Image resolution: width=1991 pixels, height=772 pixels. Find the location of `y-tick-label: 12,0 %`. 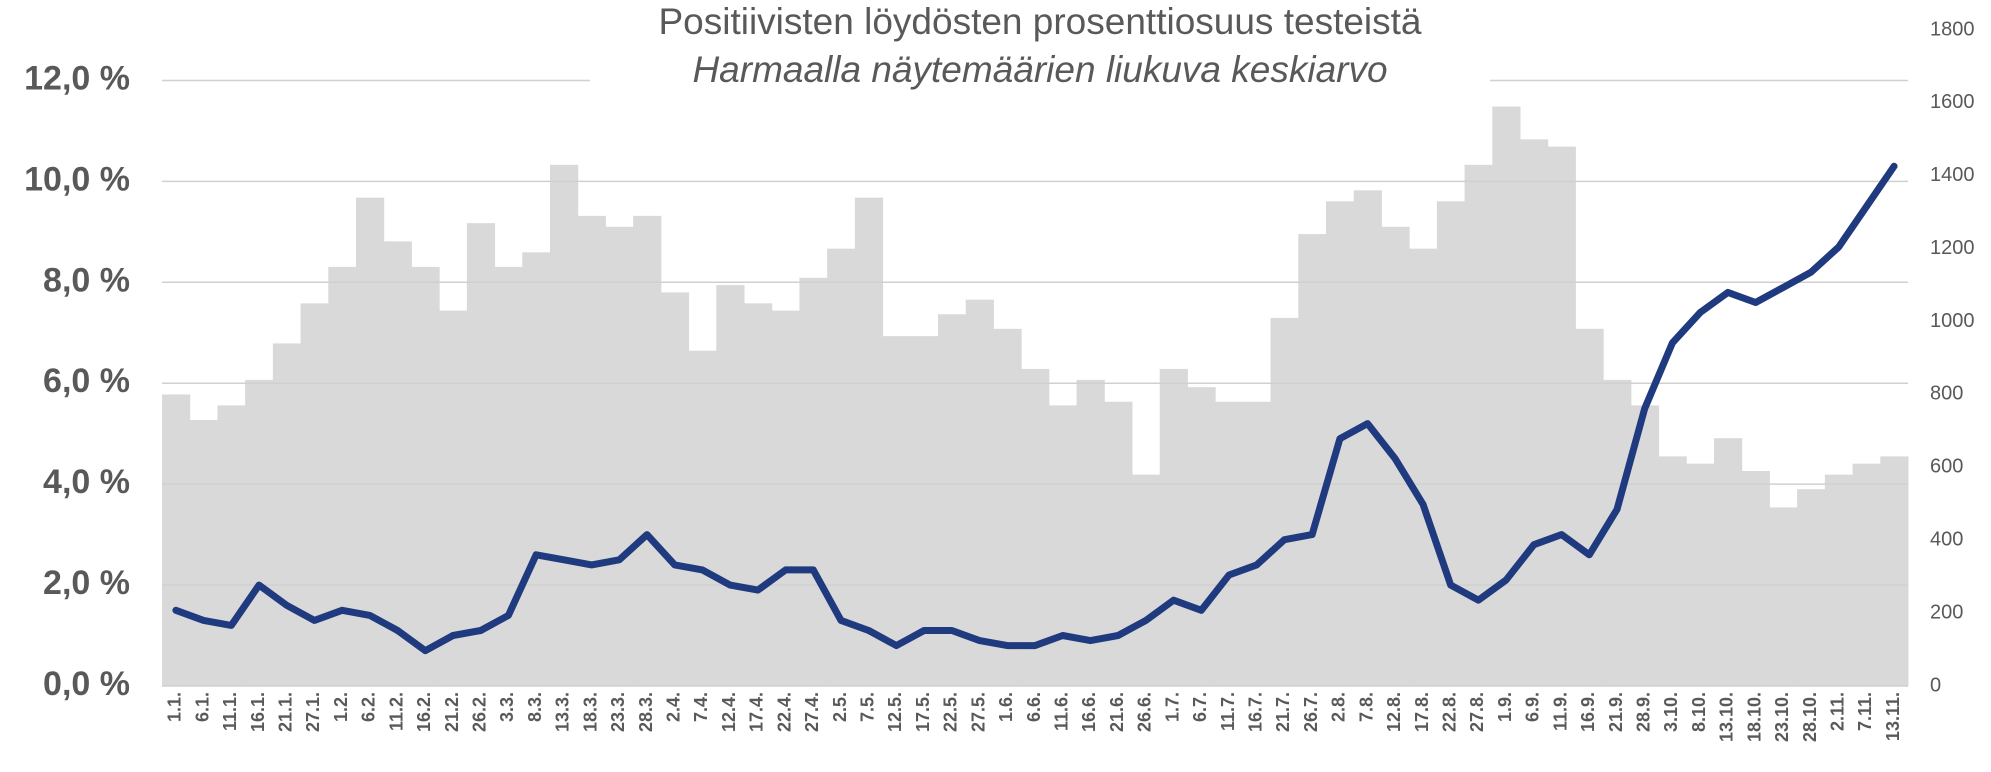

y-tick-label: 12,0 % is located at coordinates (77, 78).